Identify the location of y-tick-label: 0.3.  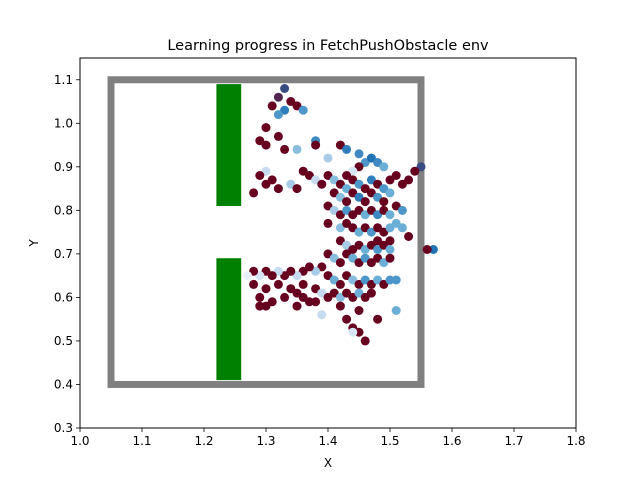
(63, 428).